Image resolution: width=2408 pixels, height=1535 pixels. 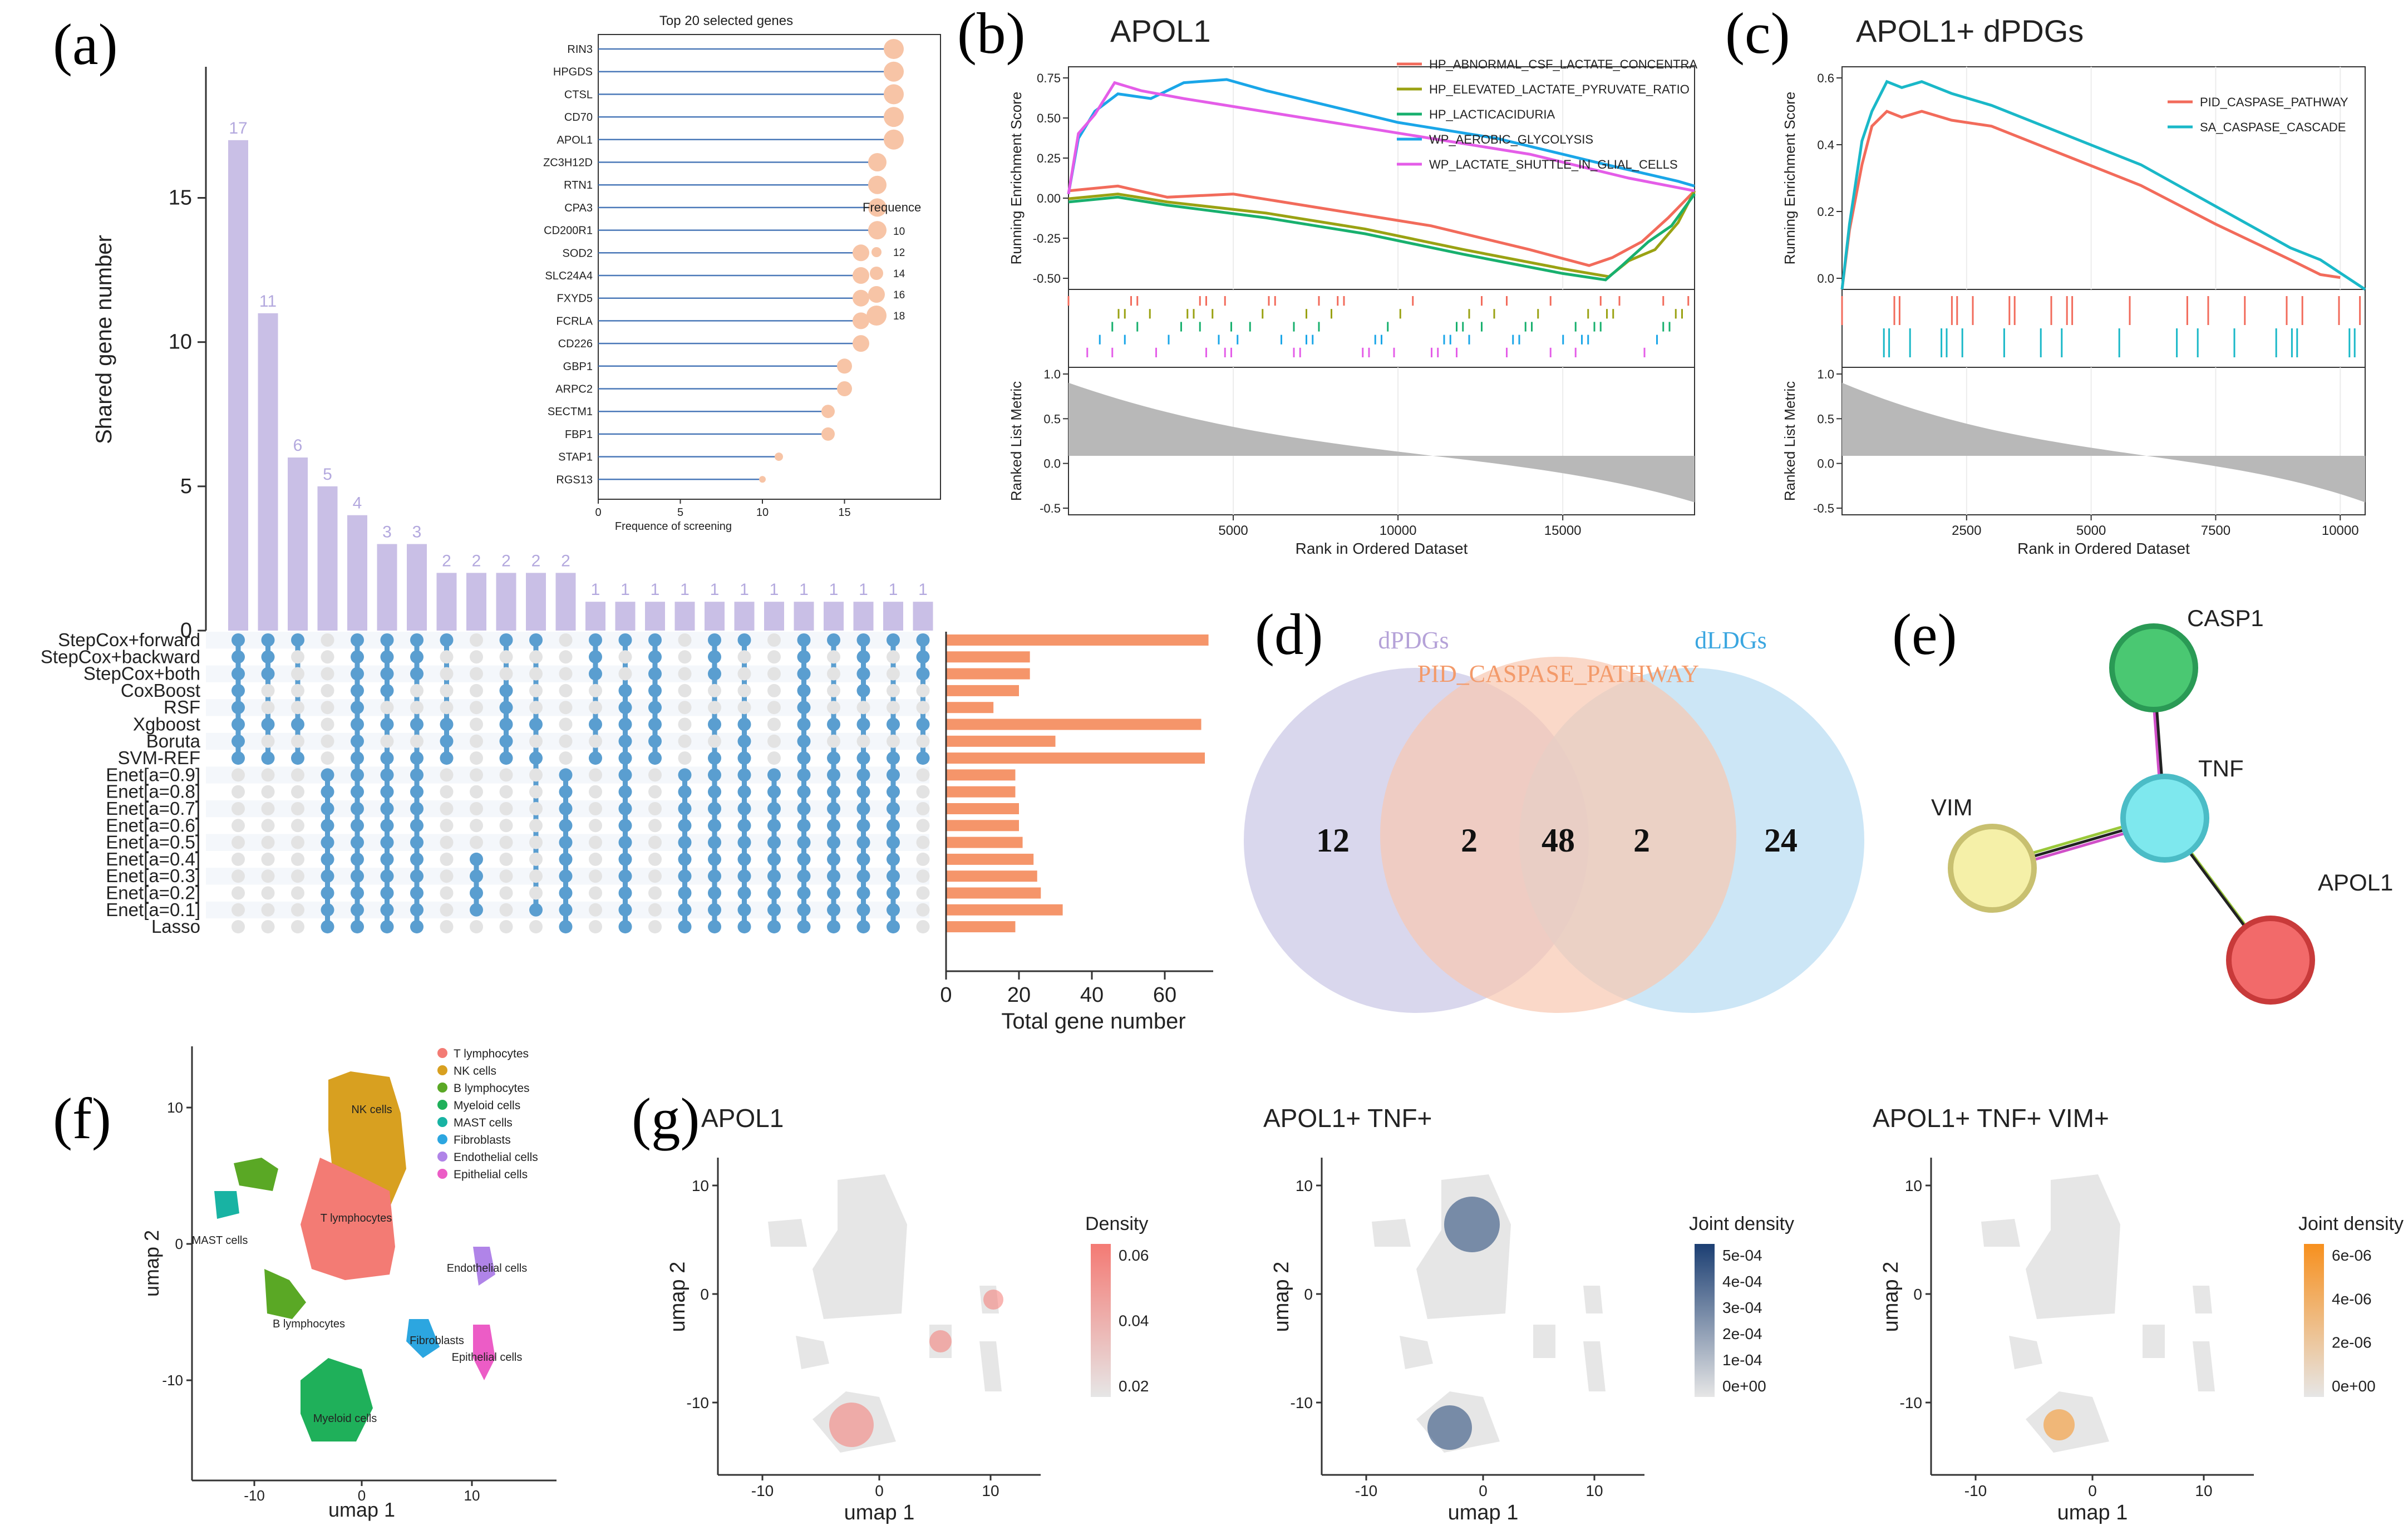 I want to click on bar-value-label: 4, so click(x=357, y=503).